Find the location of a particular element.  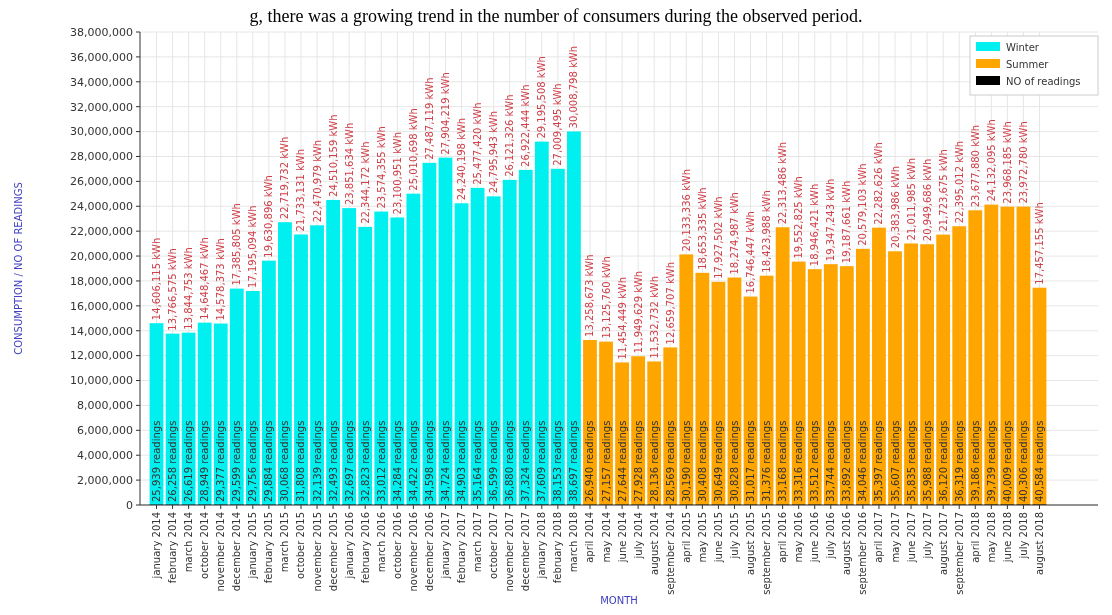

x-tick-label: may 2014 is located at coordinates (606, 537).